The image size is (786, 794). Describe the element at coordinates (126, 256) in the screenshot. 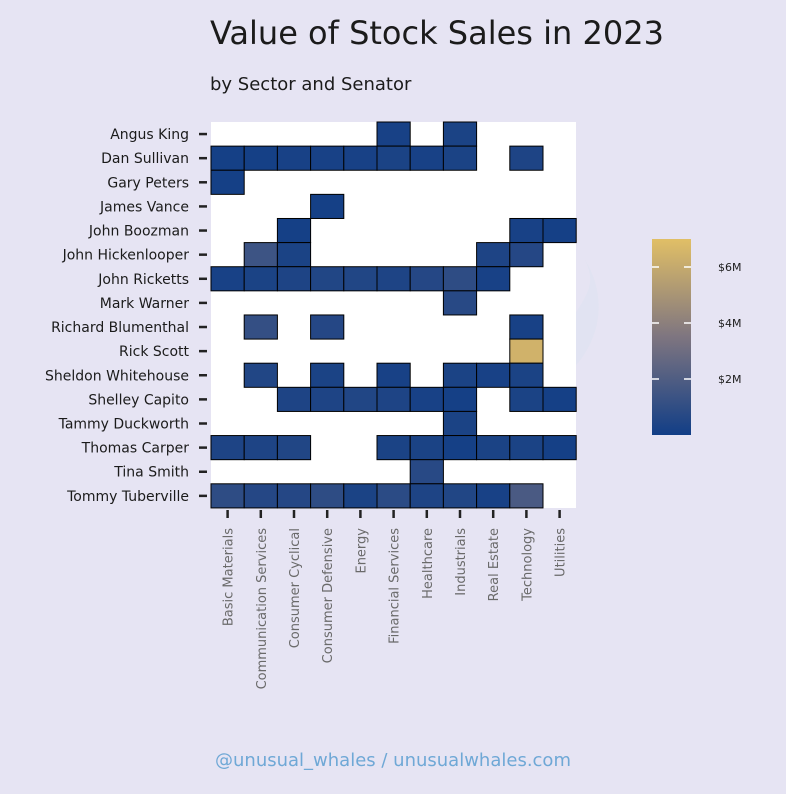

I see `y-tick-label: John Hickenlooper` at that location.